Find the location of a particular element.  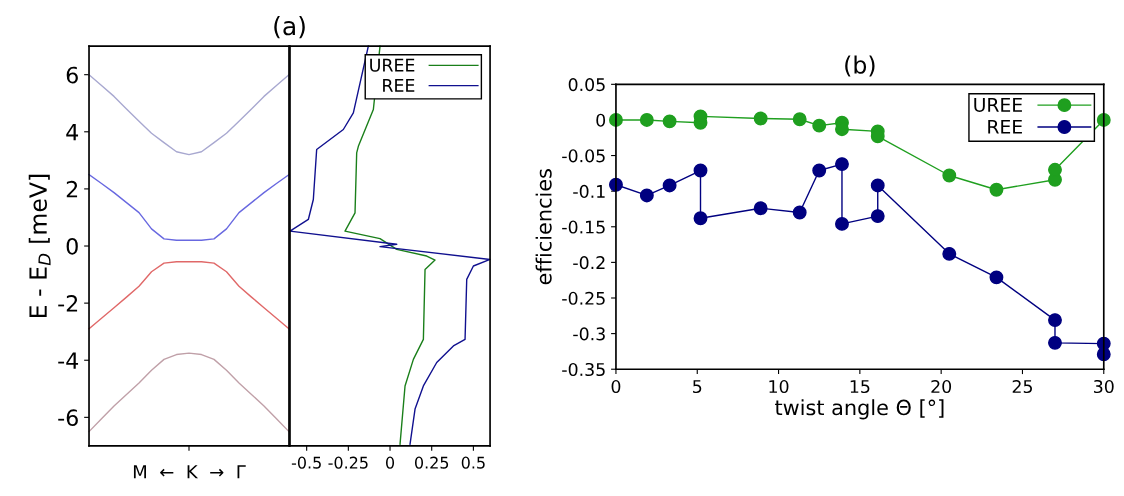

y-tick-label: -0.25 is located at coordinates (583, 298).